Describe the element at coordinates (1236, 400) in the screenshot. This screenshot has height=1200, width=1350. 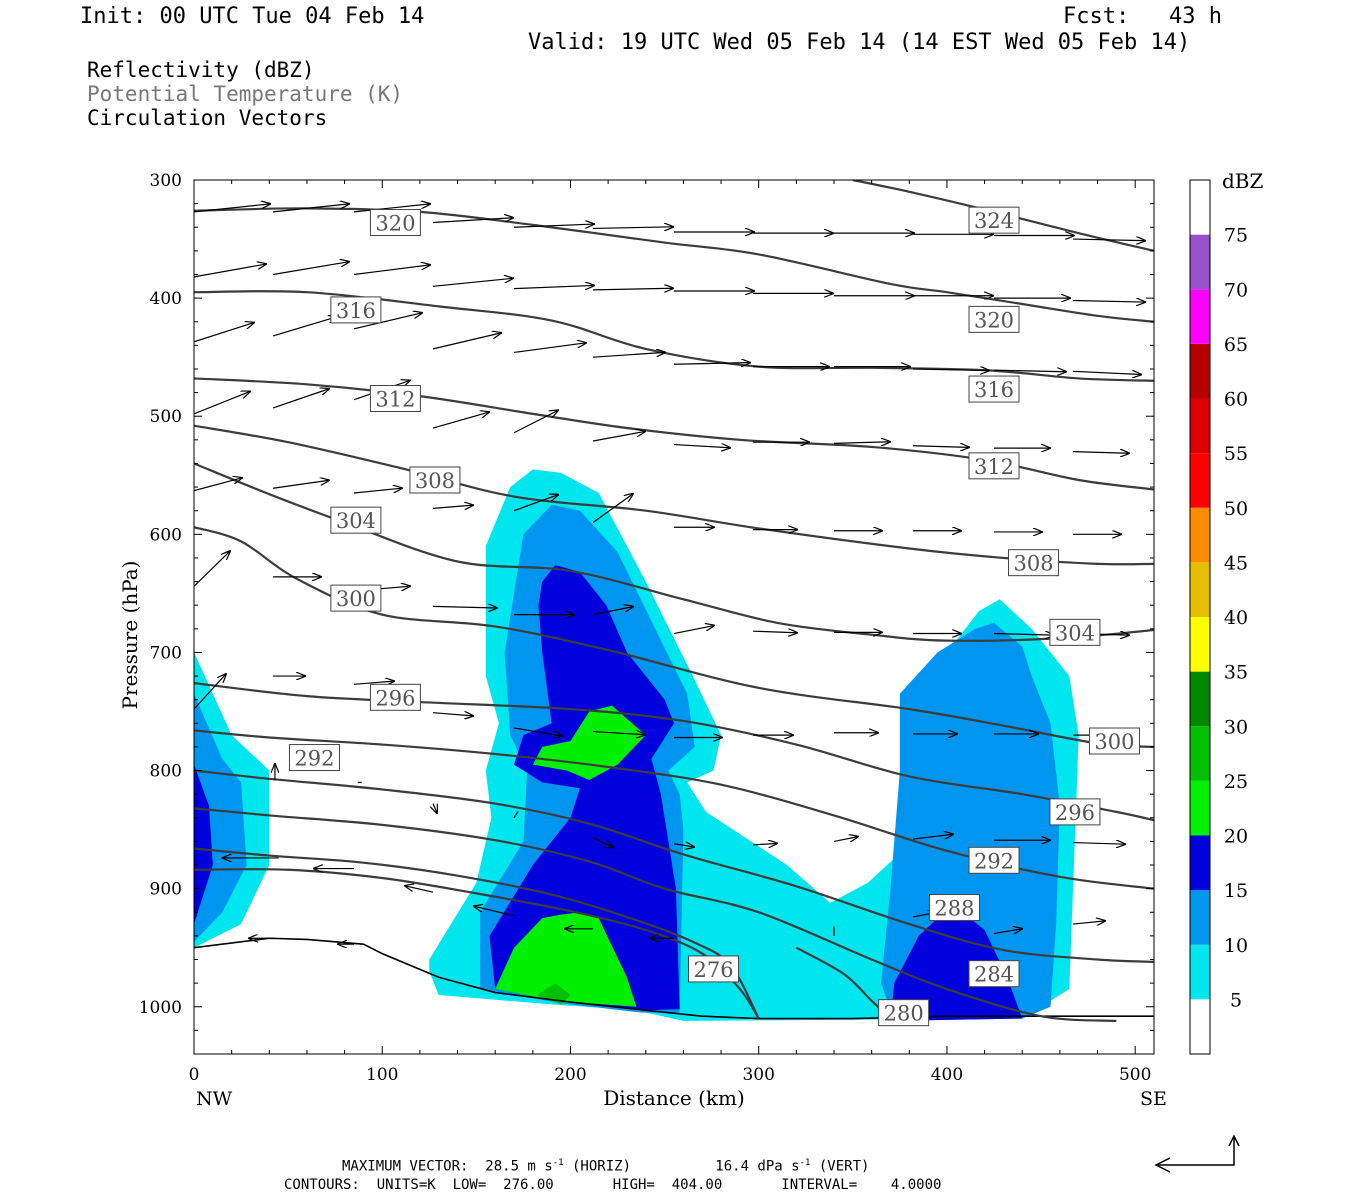
I see `colorbar-tick-label: 60` at that location.